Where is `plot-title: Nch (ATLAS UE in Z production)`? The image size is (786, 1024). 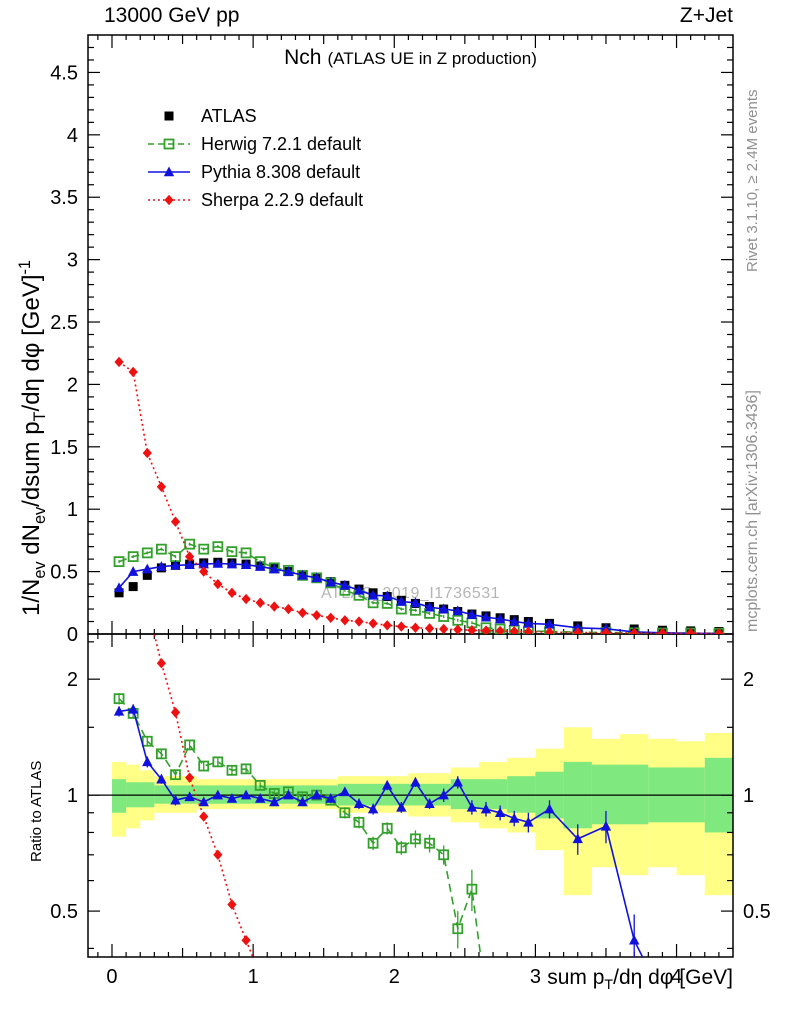
plot-title: Nch (ATLAS UE in Z production) is located at coordinates (410, 58).